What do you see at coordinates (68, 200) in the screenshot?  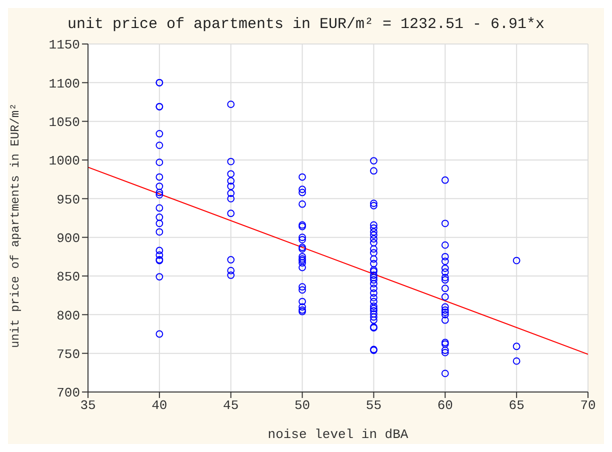 I see `y-tick-label: 950` at bounding box center [68, 200].